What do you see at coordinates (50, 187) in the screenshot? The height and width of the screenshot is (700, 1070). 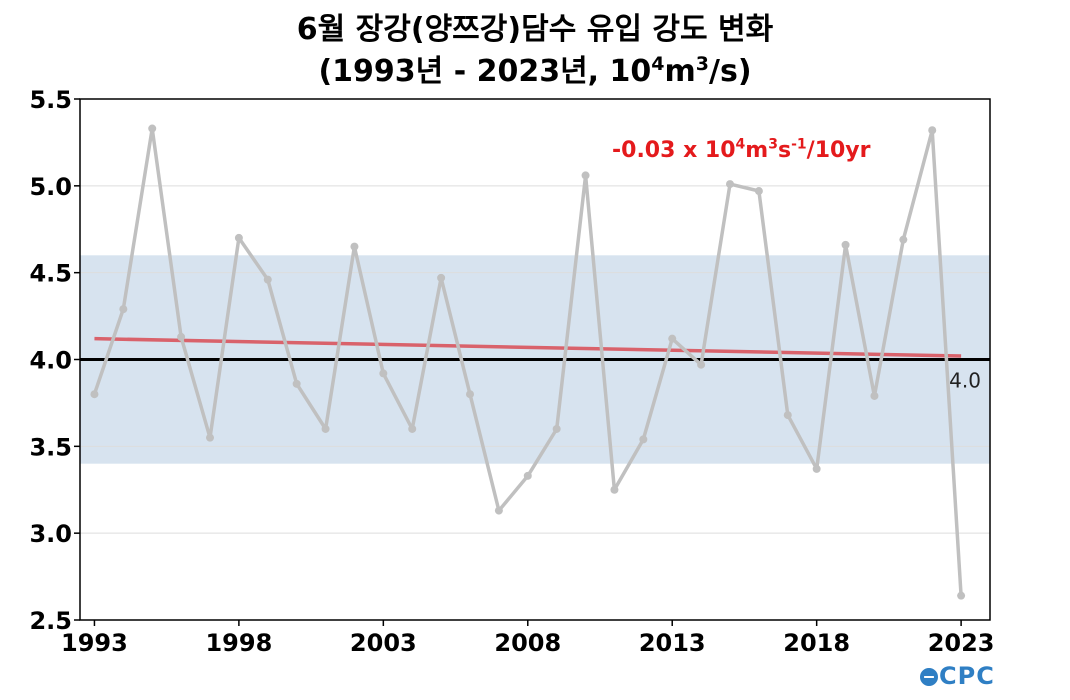 I see `y-tick-label: 5.0` at bounding box center [50, 187].